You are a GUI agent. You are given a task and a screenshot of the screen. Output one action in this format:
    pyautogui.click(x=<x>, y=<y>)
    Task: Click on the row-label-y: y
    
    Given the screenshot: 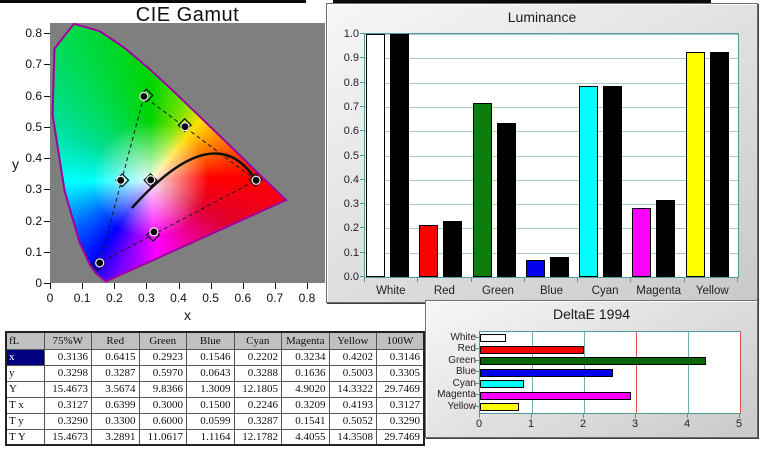 What is the action you would take?
    pyautogui.click(x=25, y=373)
    